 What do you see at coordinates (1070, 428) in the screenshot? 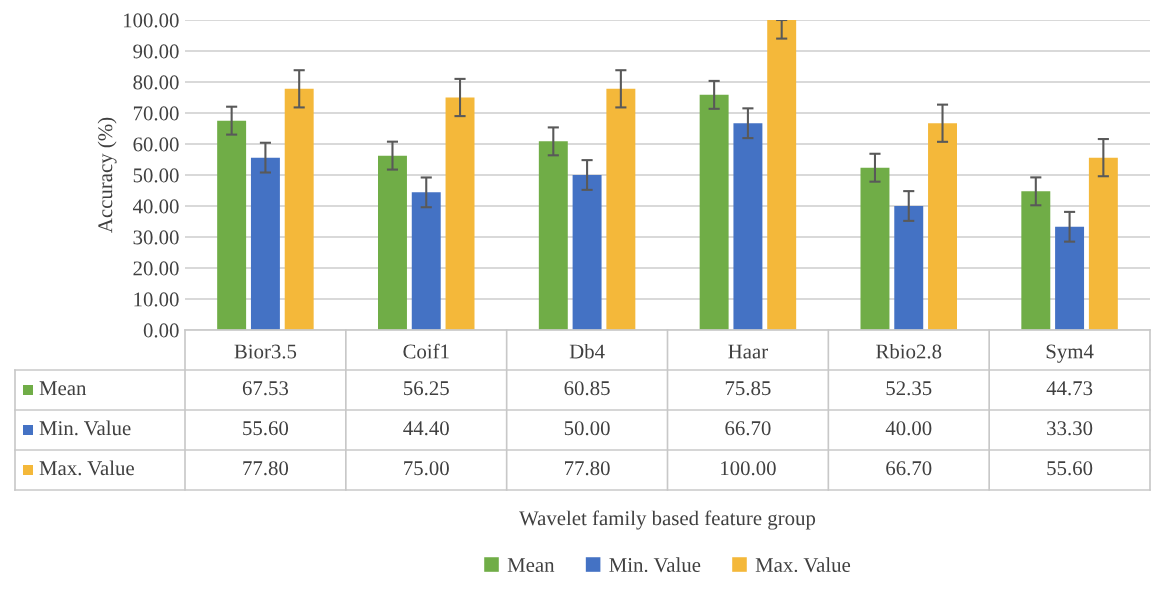
I see `data-label: 33.30` at bounding box center [1070, 428].